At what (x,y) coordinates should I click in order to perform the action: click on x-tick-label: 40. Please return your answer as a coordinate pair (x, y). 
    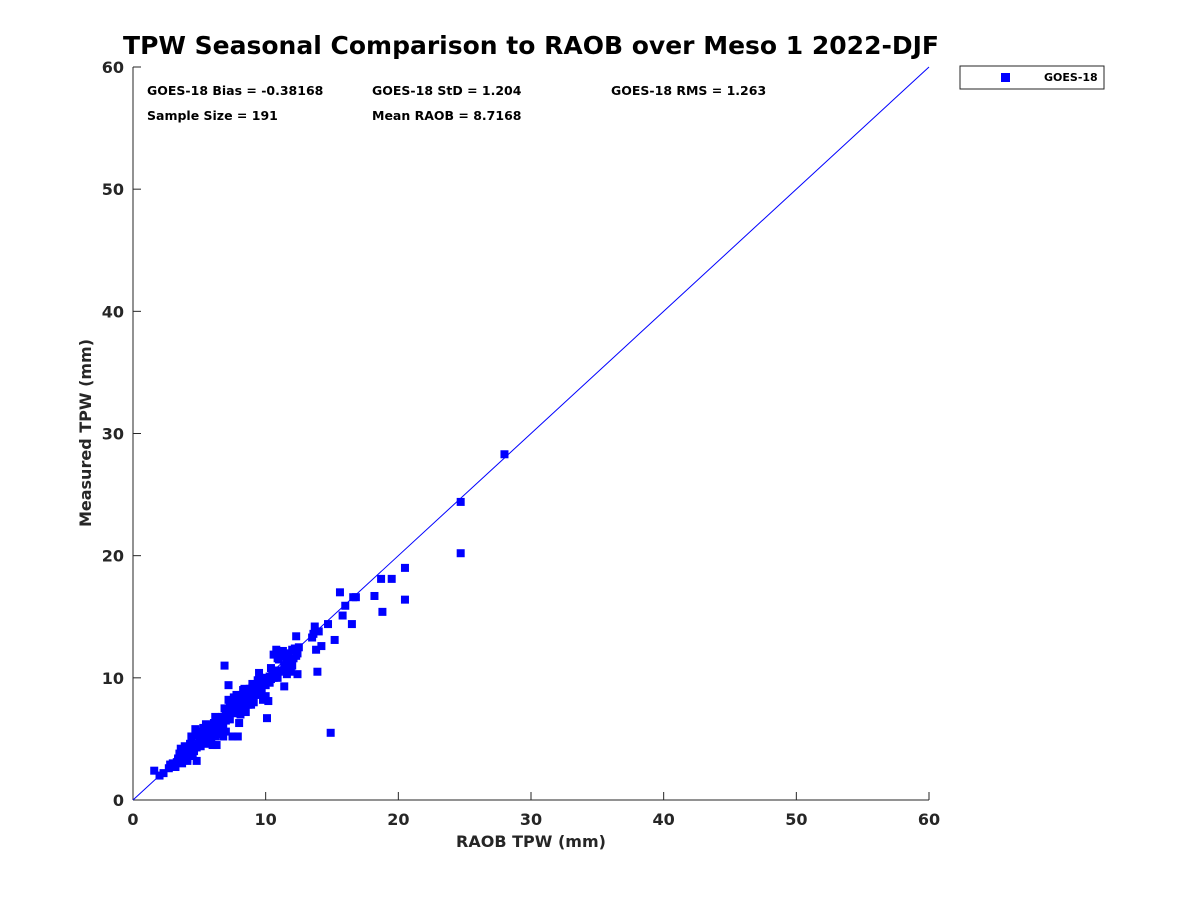
    Looking at the image, I should click on (664, 819).